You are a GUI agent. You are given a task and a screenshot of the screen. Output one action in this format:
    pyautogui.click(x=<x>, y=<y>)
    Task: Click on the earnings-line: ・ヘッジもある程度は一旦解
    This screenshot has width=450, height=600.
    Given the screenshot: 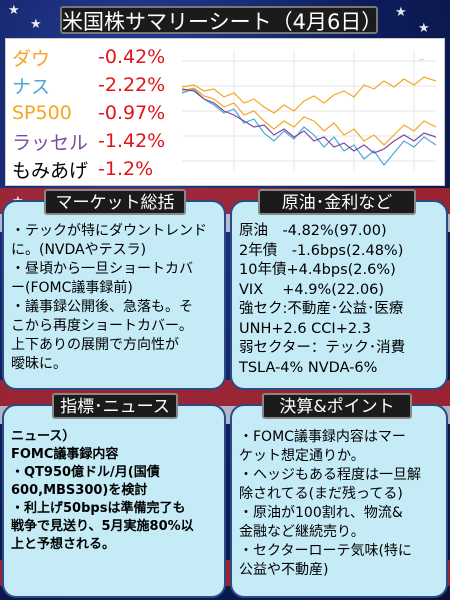 What is the action you would take?
    pyautogui.click(x=330, y=475)
    